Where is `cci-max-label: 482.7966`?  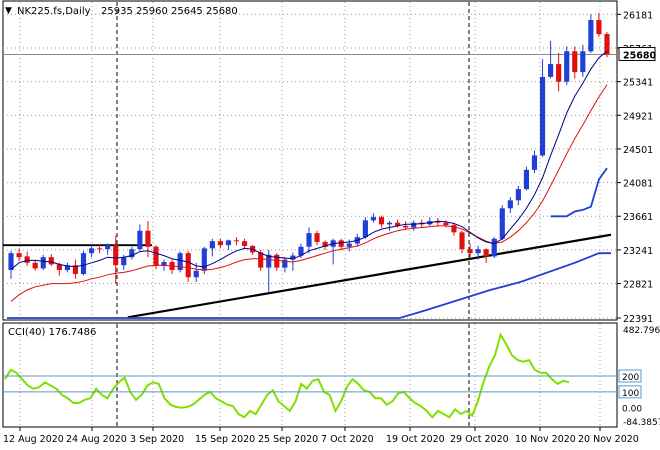
cci-max-label: 482.7966 is located at coordinates (641, 331).